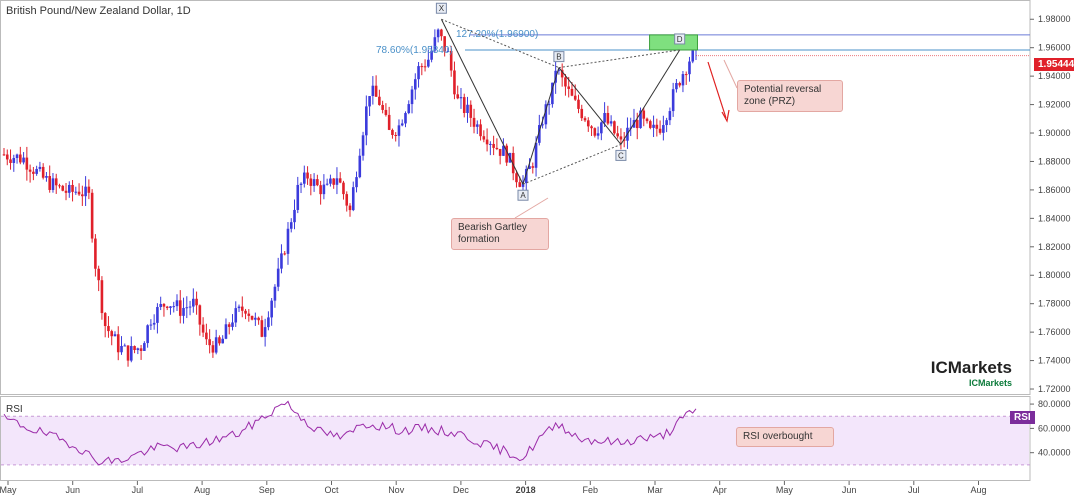  What do you see at coordinates (1022, 417) in the screenshot?
I see `rsi-badge: RSI` at bounding box center [1022, 417].